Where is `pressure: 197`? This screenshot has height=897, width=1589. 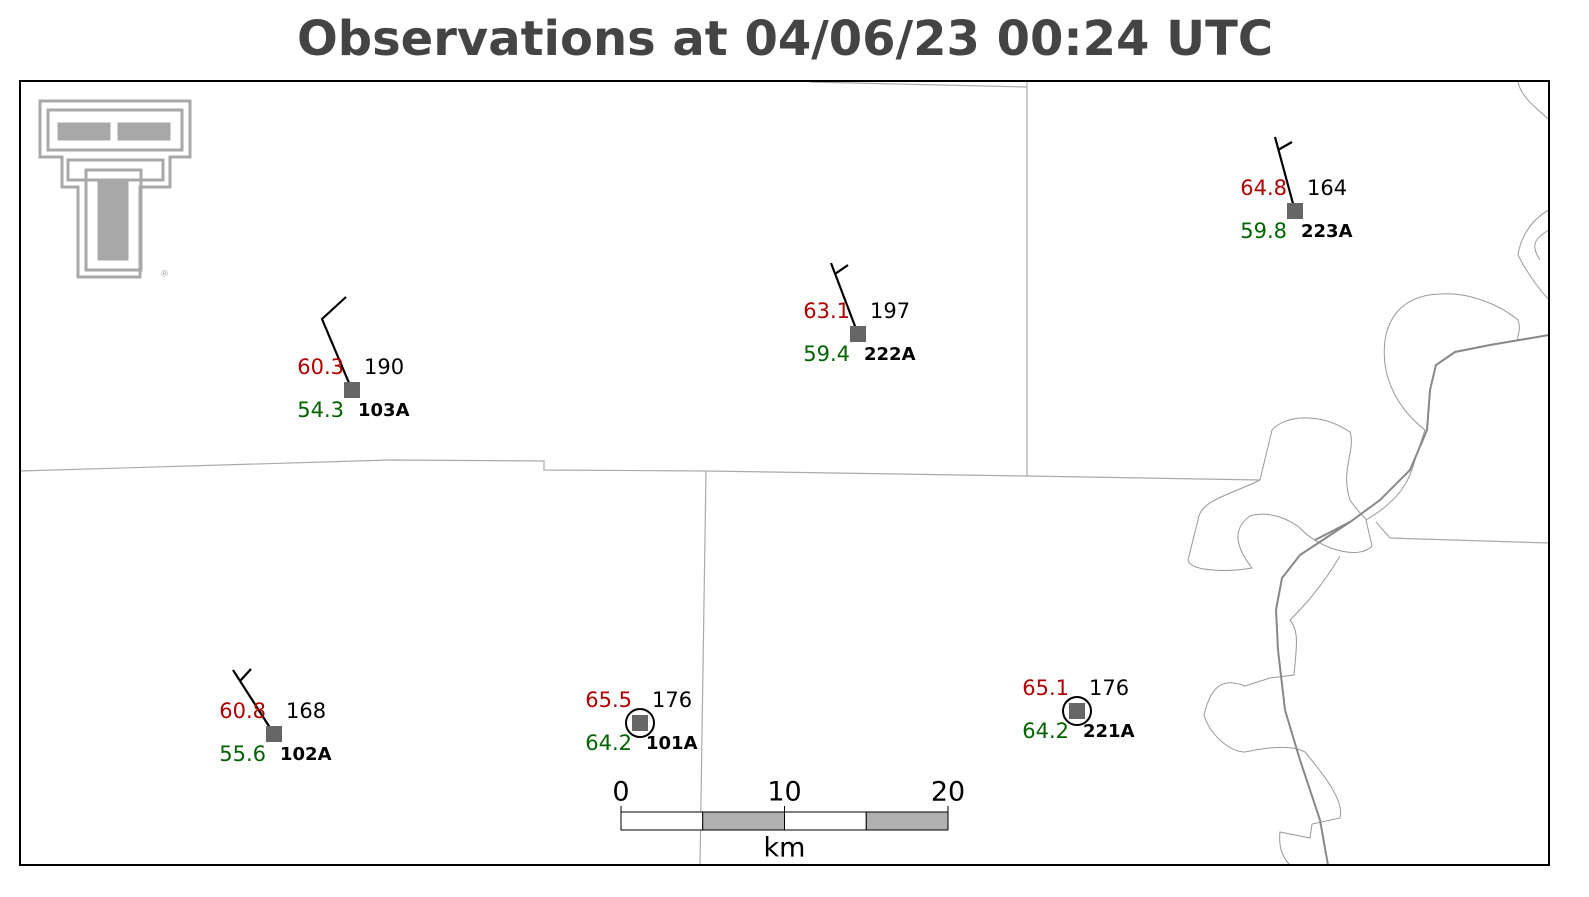
pressure: 197 is located at coordinates (890, 311).